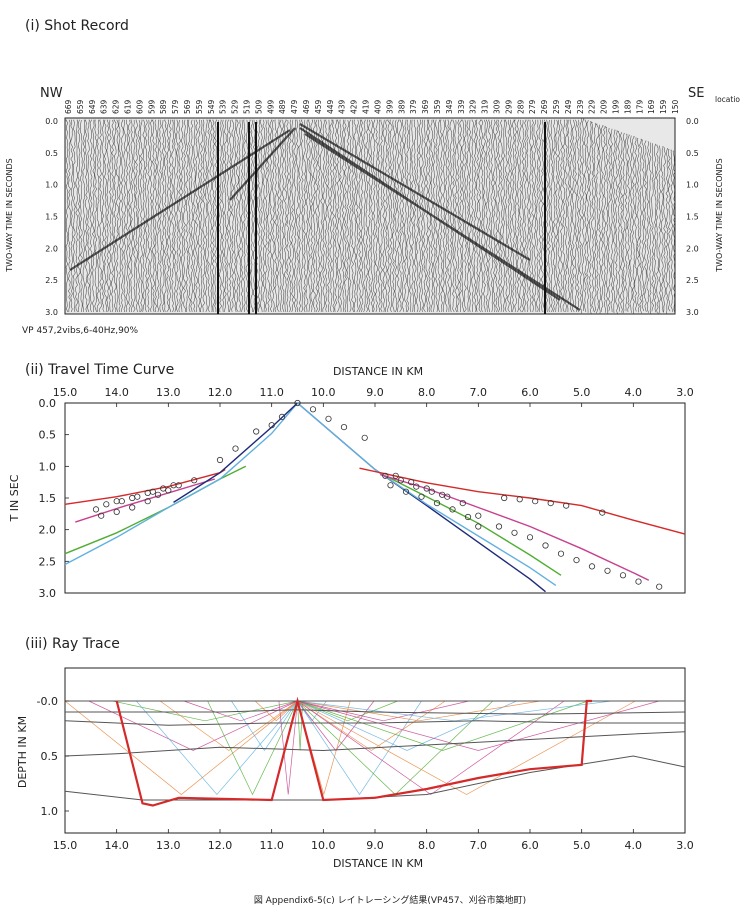  What do you see at coordinates (634, 392) in the screenshot?
I see `travel-x-tick-label: 4.0` at bounding box center [634, 392].